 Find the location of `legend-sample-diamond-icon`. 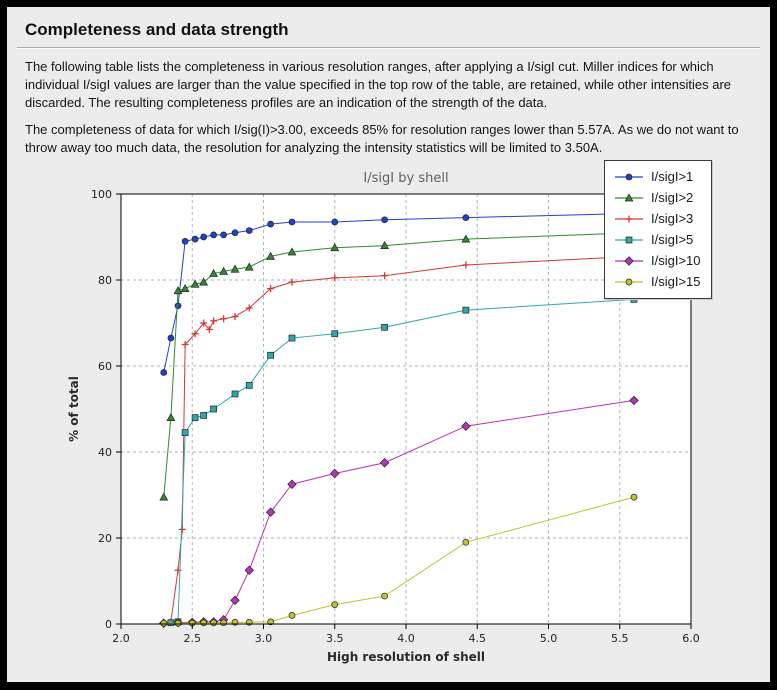

legend-sample-diamond-icon is located at coordinates (629, 260).